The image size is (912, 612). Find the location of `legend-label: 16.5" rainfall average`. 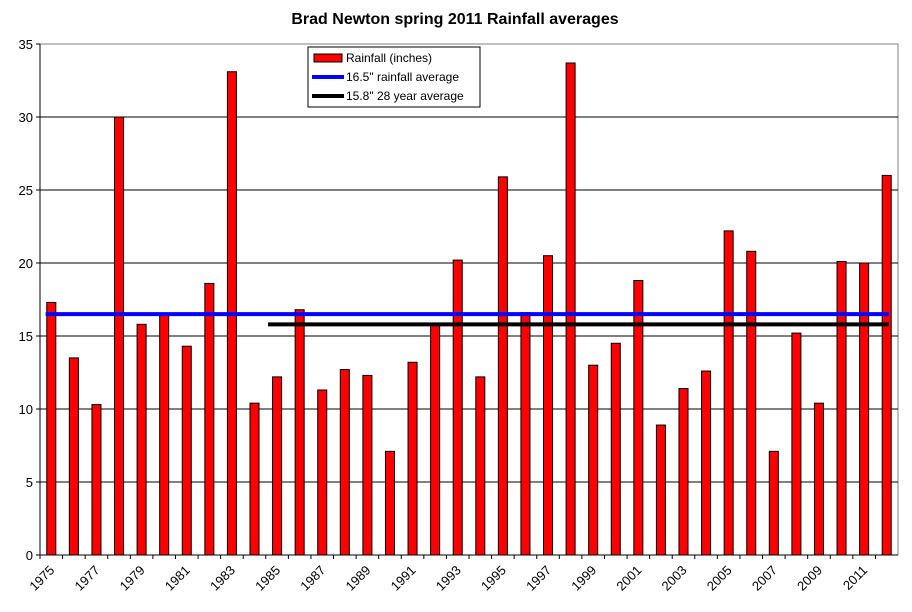

legend-label: 16.5" rainfall average is located at coordinates (402, 77).